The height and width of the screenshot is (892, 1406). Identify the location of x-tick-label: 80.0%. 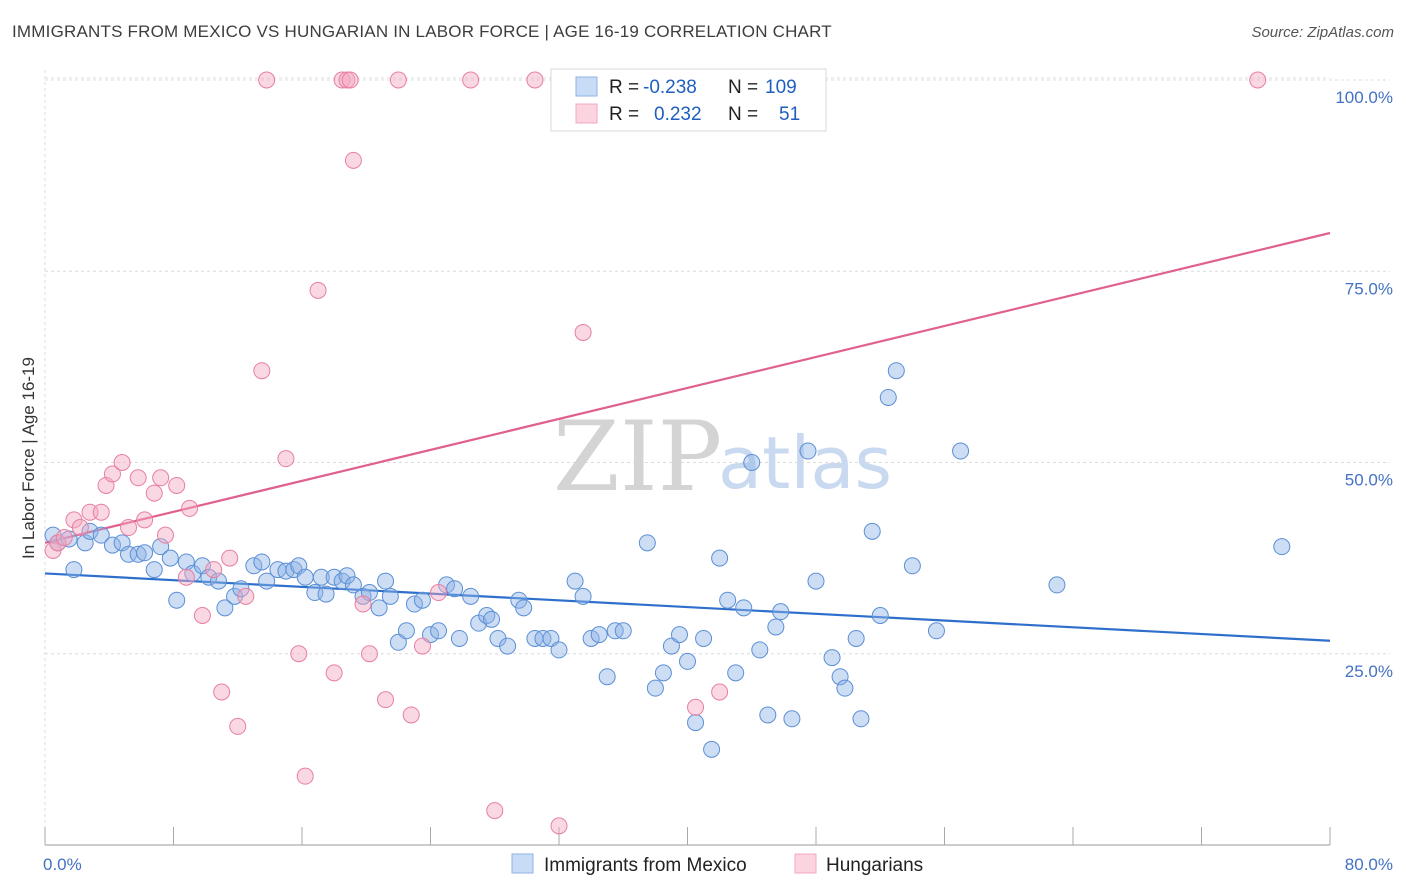
(1369, 864).